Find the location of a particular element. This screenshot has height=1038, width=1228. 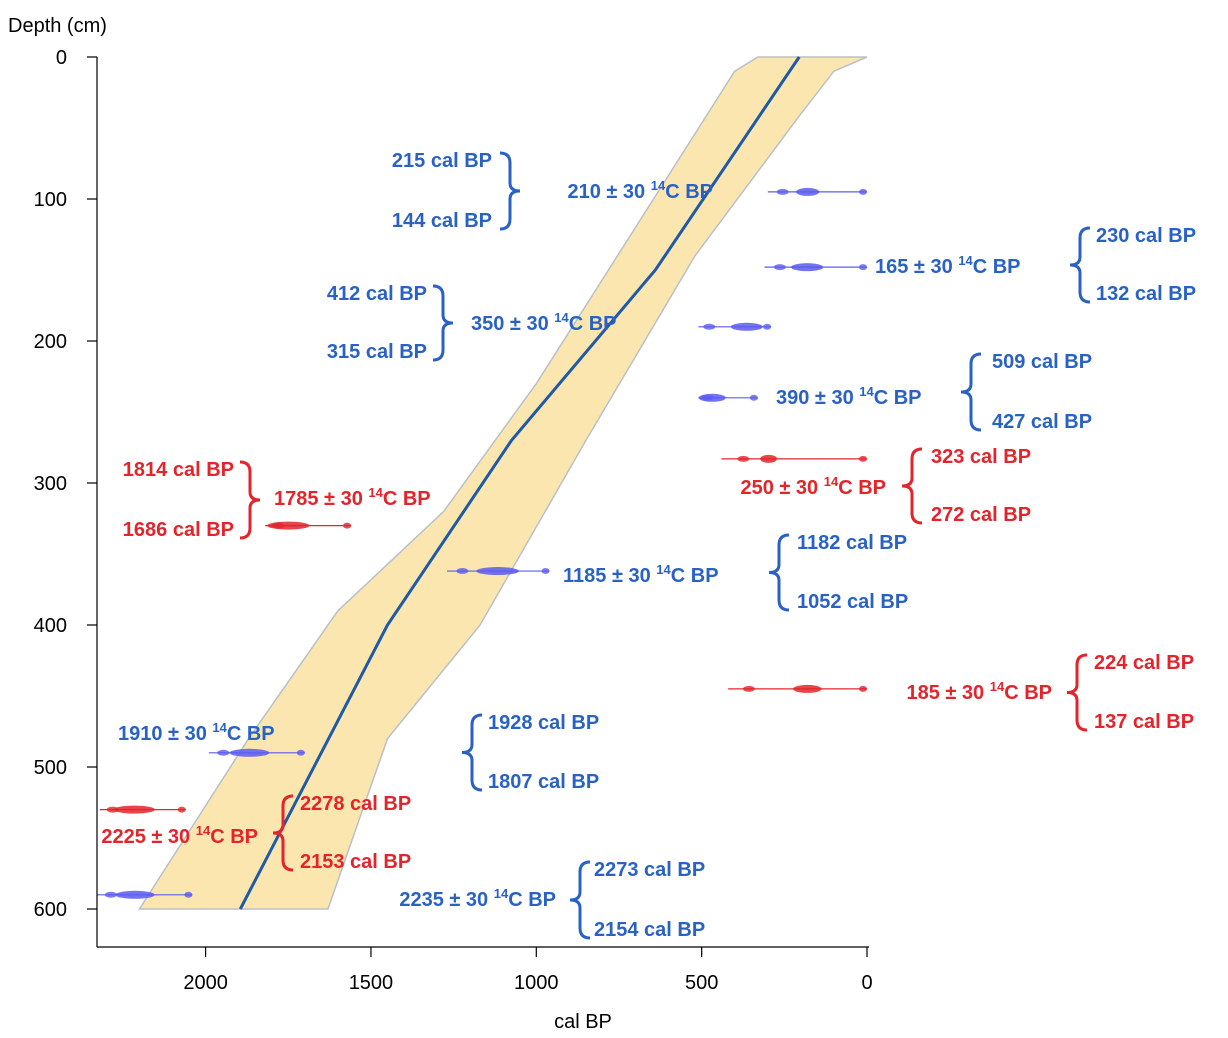

x-tick-label: 1500 is located at coordinates (371, 983).